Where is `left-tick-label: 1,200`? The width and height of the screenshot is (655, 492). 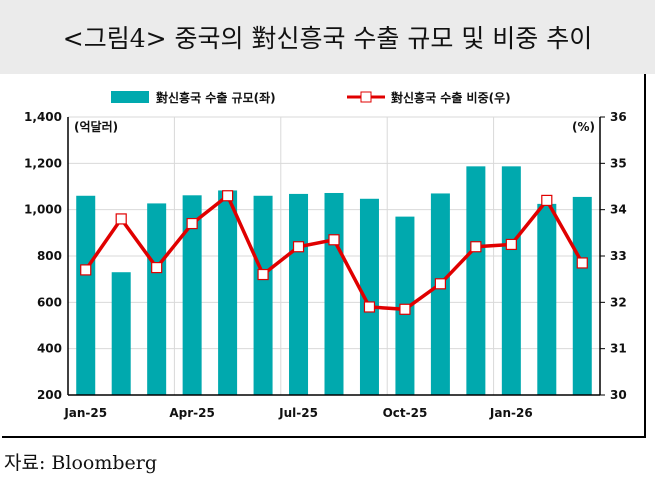 left-tick-label: 1,200 is located at coordinates (43, 163).